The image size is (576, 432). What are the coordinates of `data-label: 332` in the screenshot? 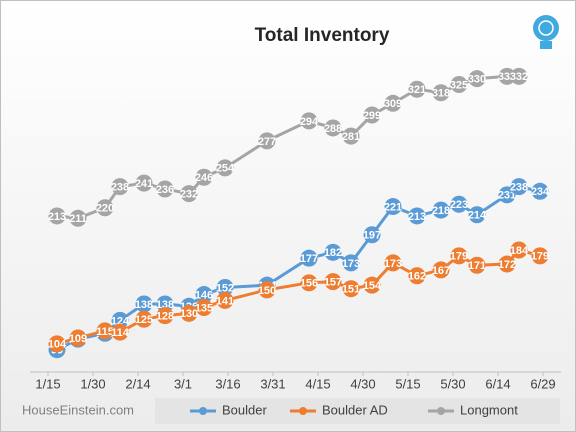 It's located at (519, 77).